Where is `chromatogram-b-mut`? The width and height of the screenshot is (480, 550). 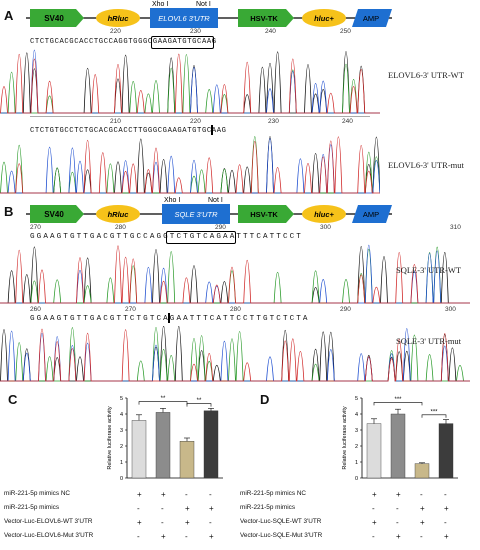
chromatogram-b-mut is located at coordinates (235, 354).